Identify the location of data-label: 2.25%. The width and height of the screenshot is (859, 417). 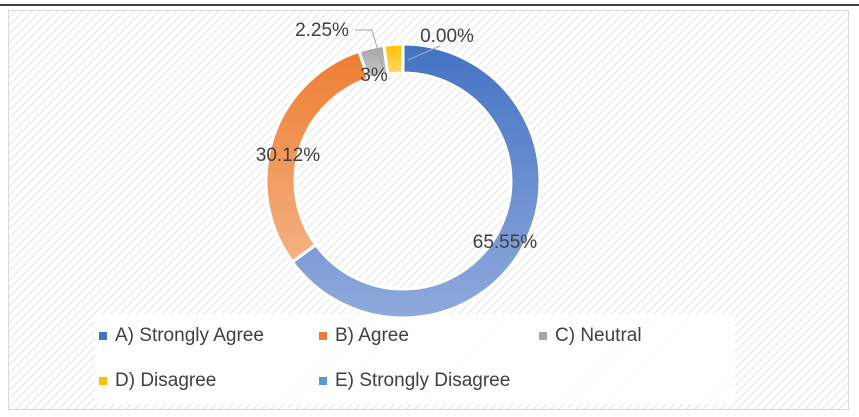
(322, 30).